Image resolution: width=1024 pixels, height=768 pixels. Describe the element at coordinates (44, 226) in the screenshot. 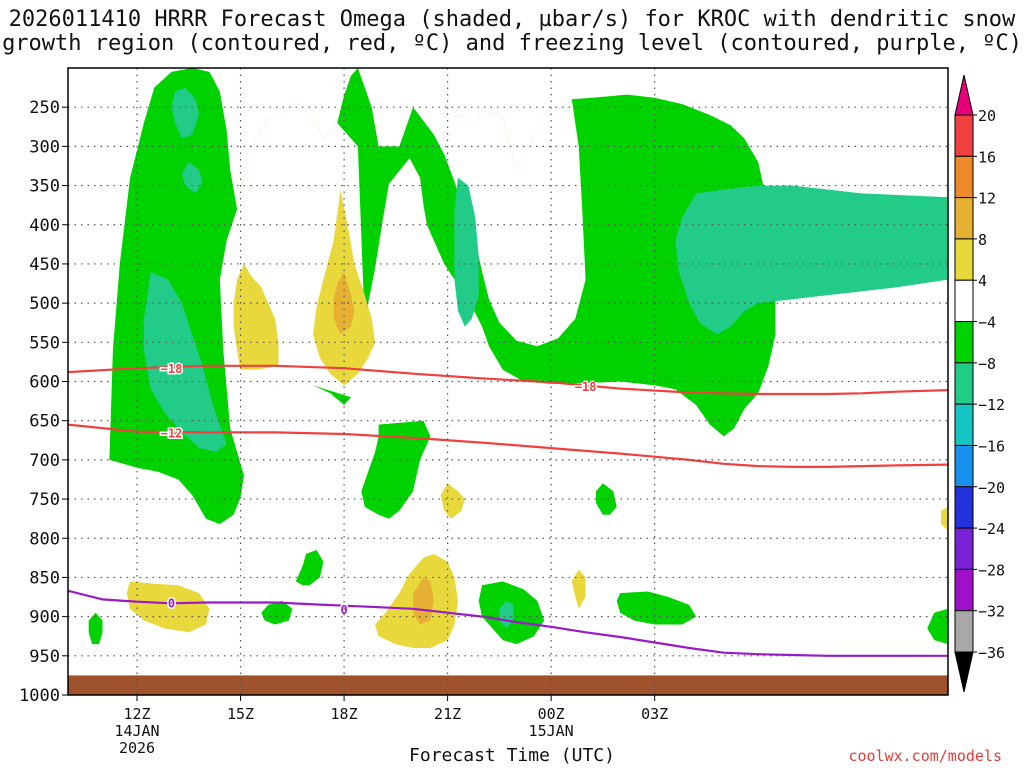

I see `y-tick-label-400: 400` at that location.